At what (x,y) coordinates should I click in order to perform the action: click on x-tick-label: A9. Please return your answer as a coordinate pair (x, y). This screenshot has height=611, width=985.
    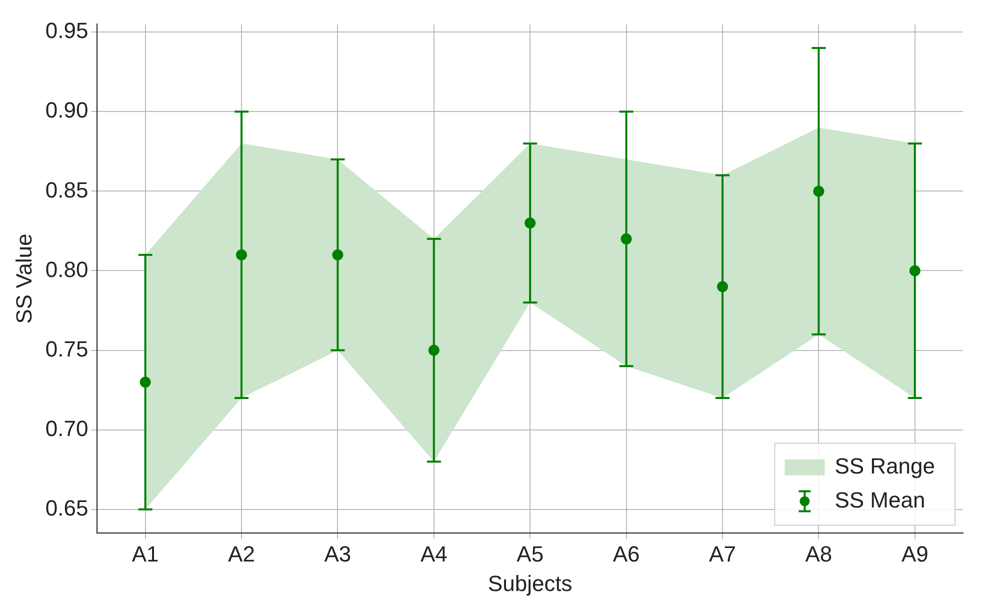
    Looking at the image, I should click on (914, 553).